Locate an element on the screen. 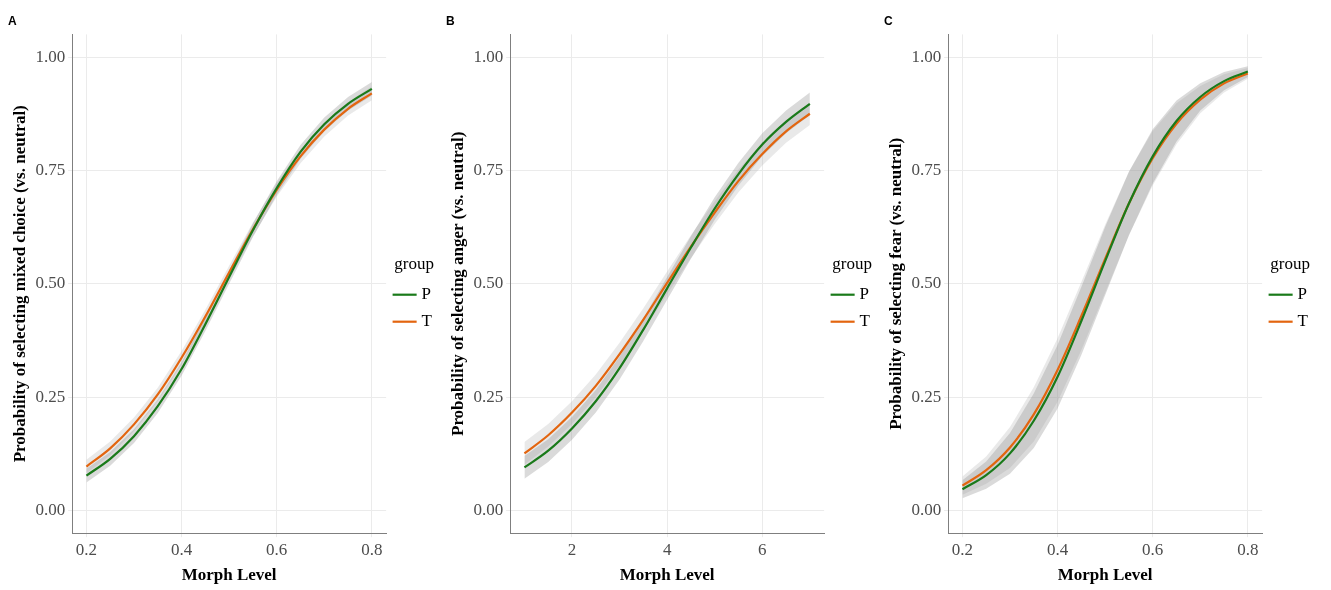 This screenshot has width=1331, height=590. y-axis-title: Probability of selecting mixed choice (vs. neutral) is located at coordinates (19, 284).